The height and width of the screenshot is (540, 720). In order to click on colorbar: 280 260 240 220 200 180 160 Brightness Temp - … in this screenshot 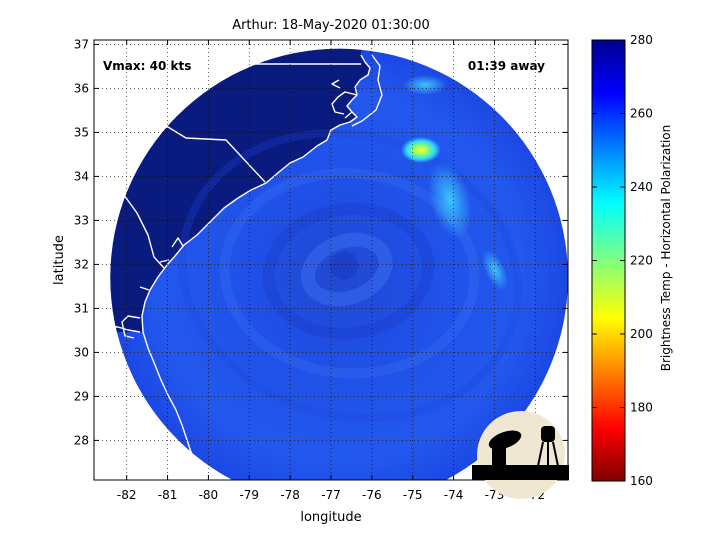, I will do `click(632, 260)`.